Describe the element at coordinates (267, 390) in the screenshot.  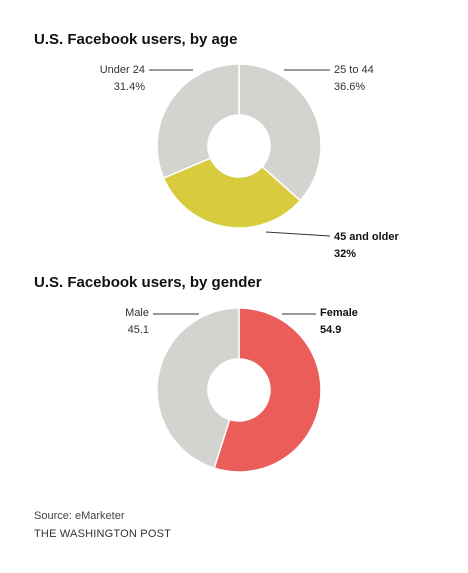
I see `slice-female` at that location.